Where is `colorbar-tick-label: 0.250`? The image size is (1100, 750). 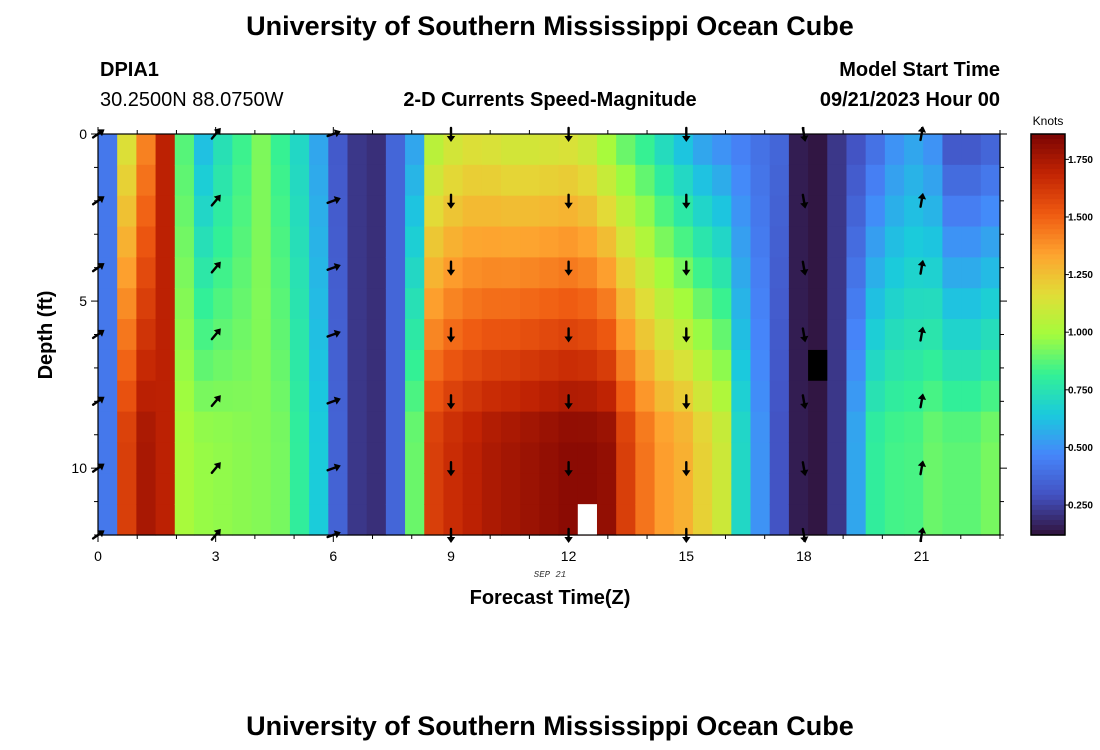
colorbar-tick-label: 0.250 is located at coordinates (1080, 506).